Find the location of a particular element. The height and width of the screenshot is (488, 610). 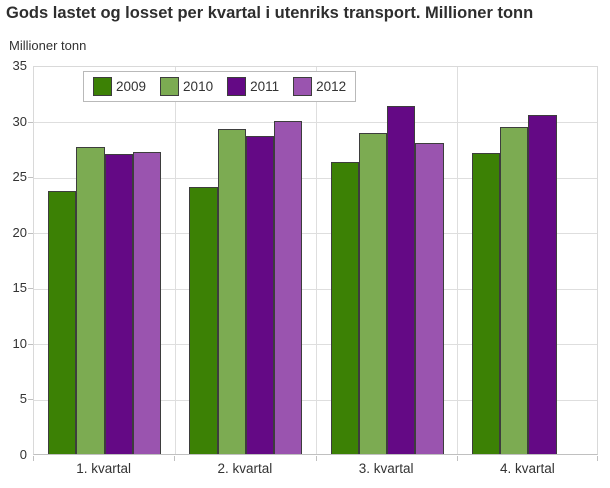

legend-item-2010: 2010 is located at coordinates (186, 86).